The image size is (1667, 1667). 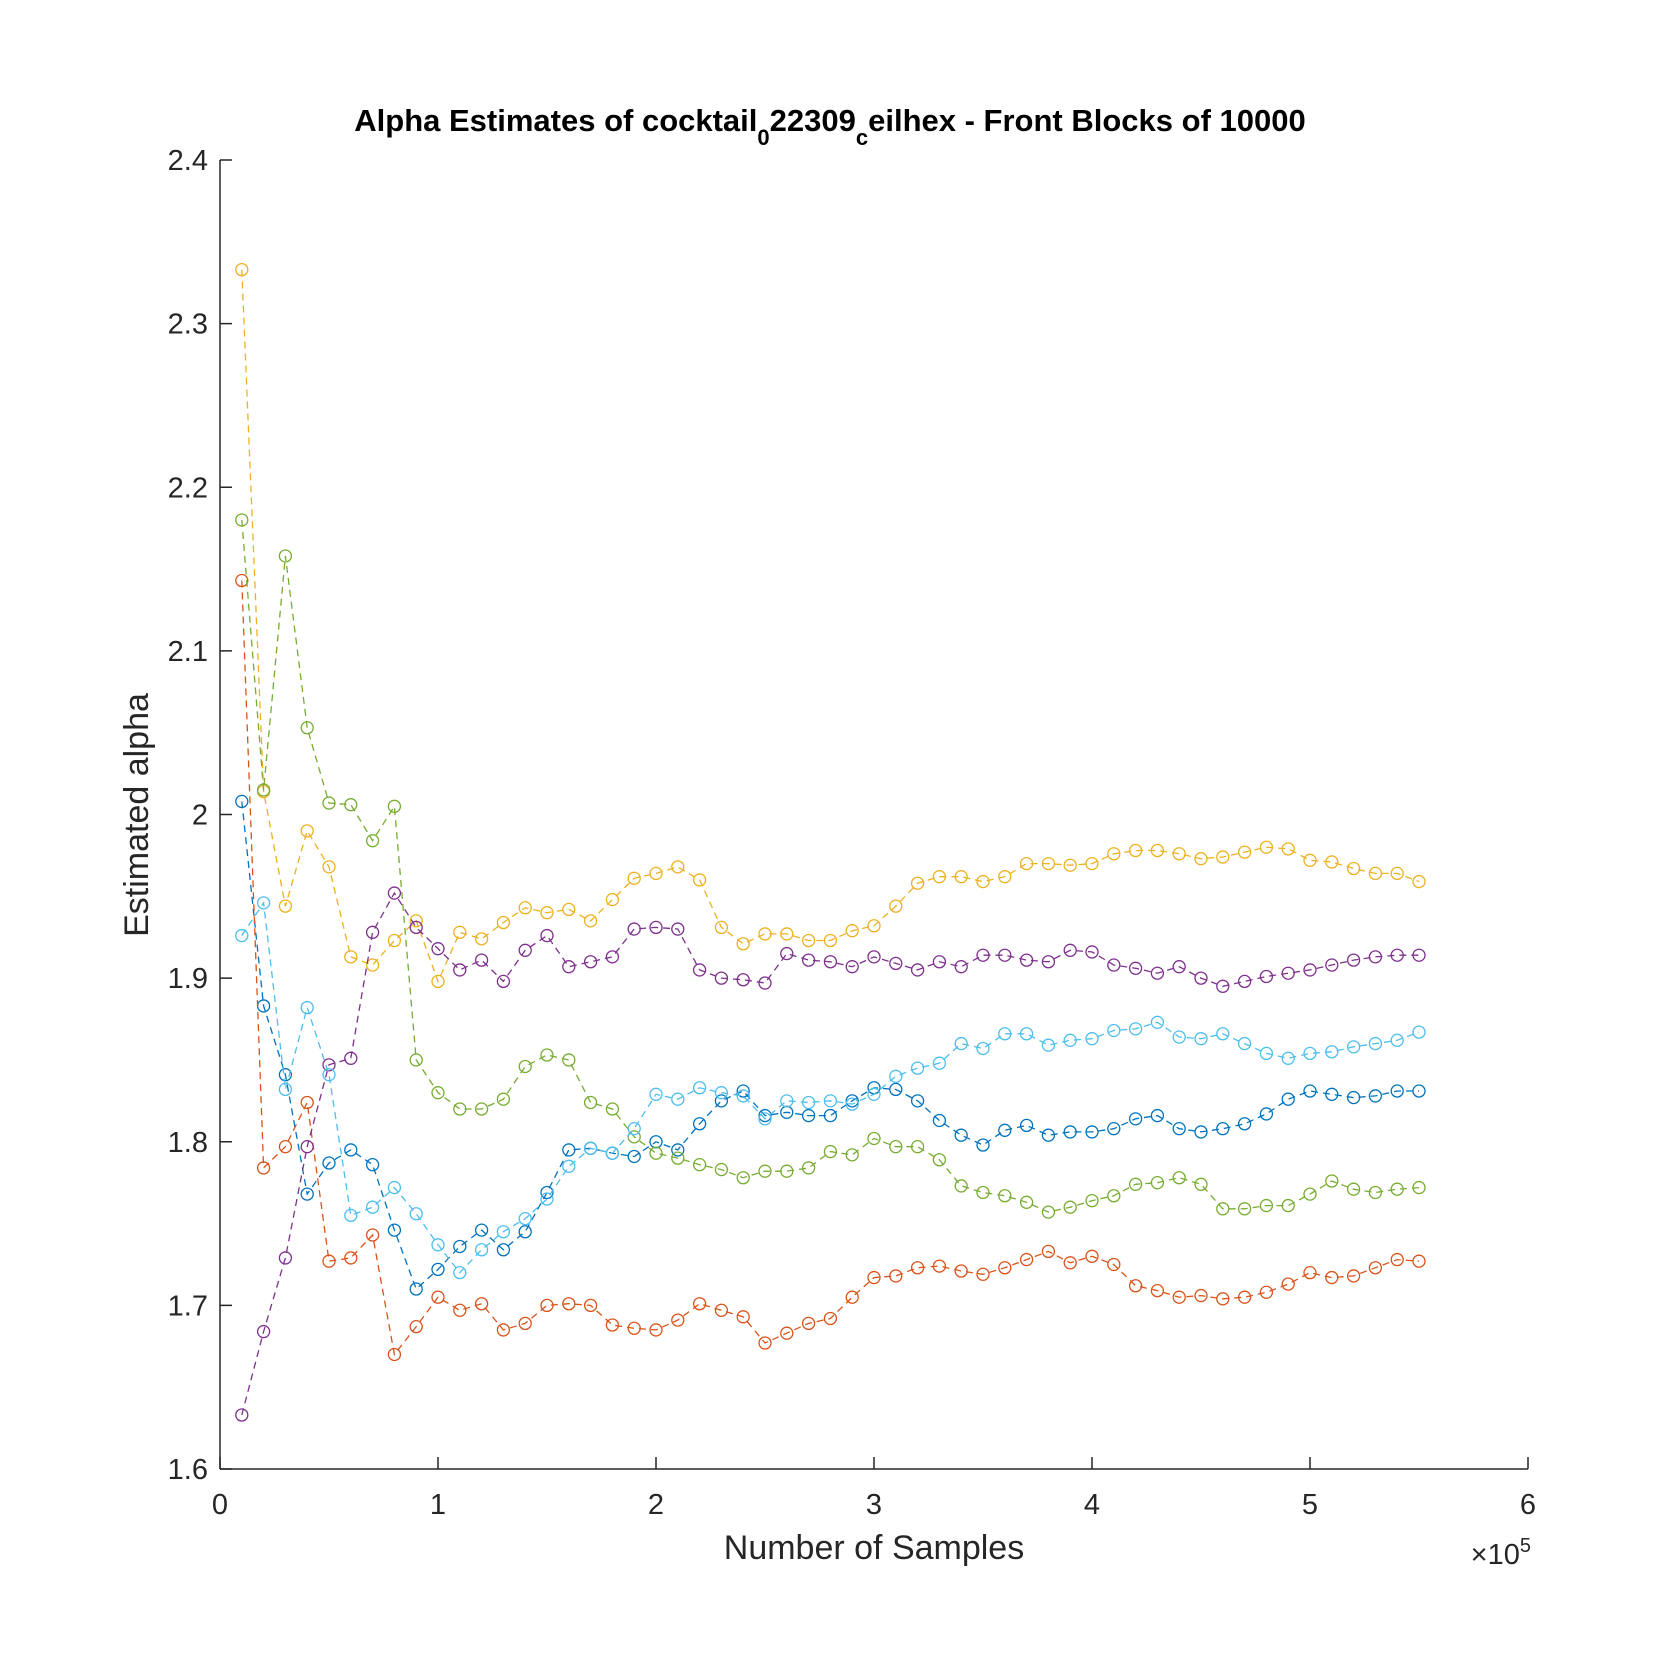 What do you see at coordinates (188, 161) in the screenshot?
I see `y-tick-label: 2.4` at bounding box center [188, 161].